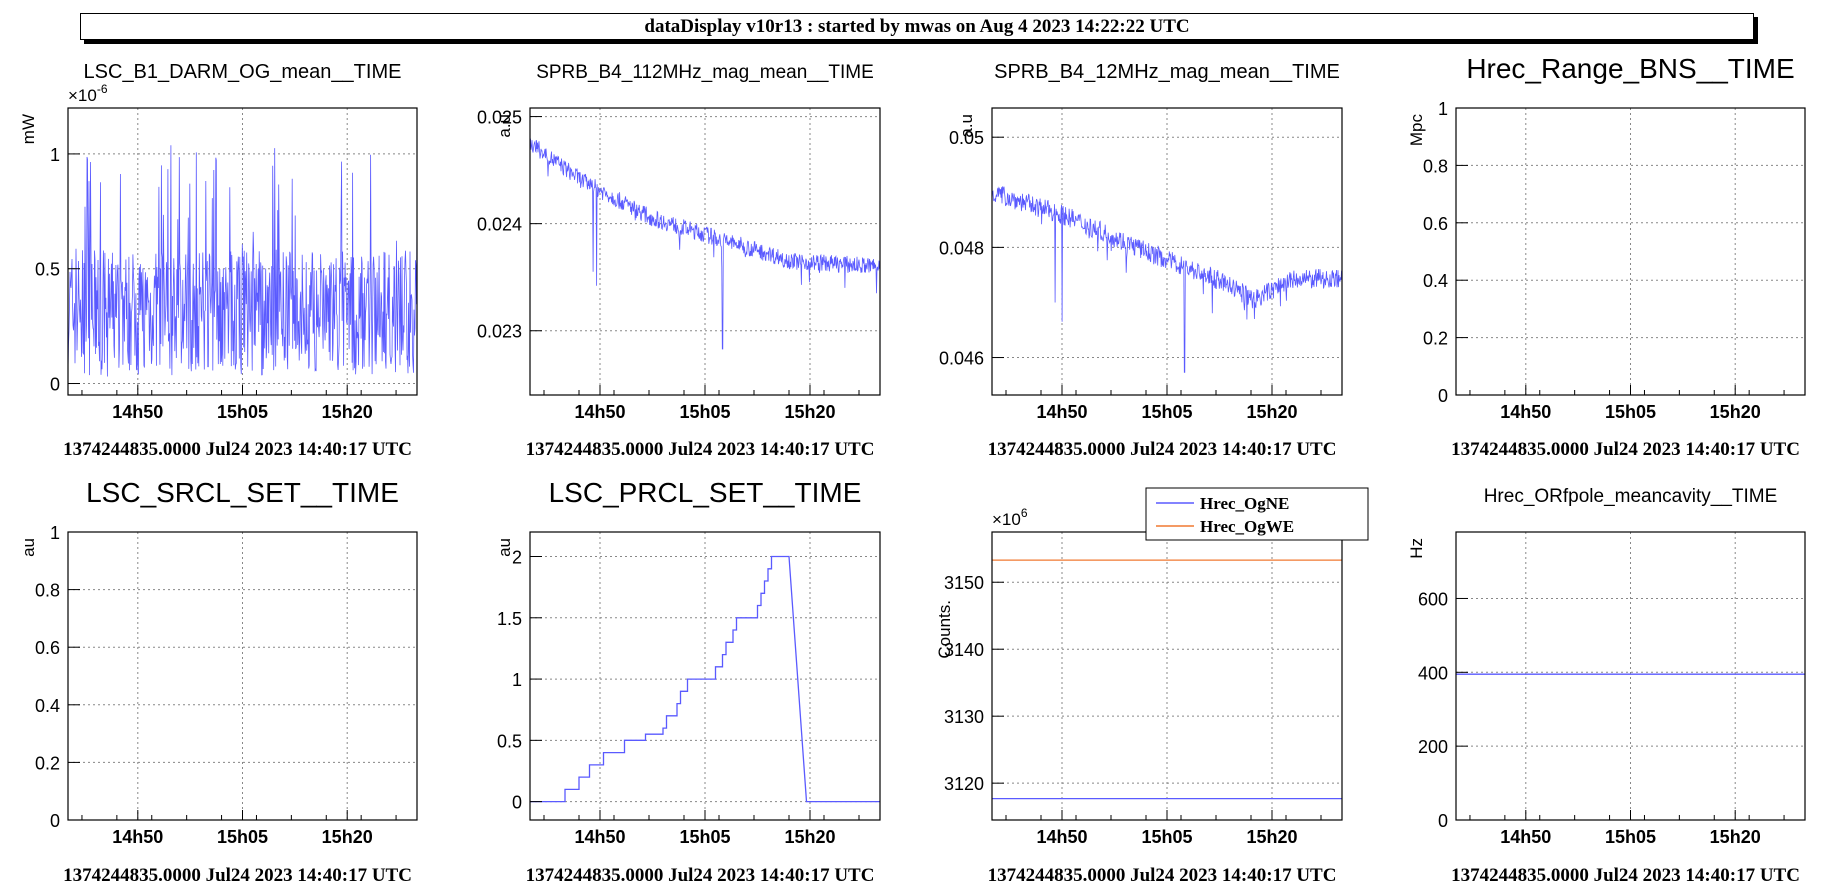 The width and height of the screenshot is (1827, 892). What do you see at coordinates (242, 492) in the screenshot?
I see `chart-title: LSC_SRCL_SET__TIME` at bounding box center [242, 492].